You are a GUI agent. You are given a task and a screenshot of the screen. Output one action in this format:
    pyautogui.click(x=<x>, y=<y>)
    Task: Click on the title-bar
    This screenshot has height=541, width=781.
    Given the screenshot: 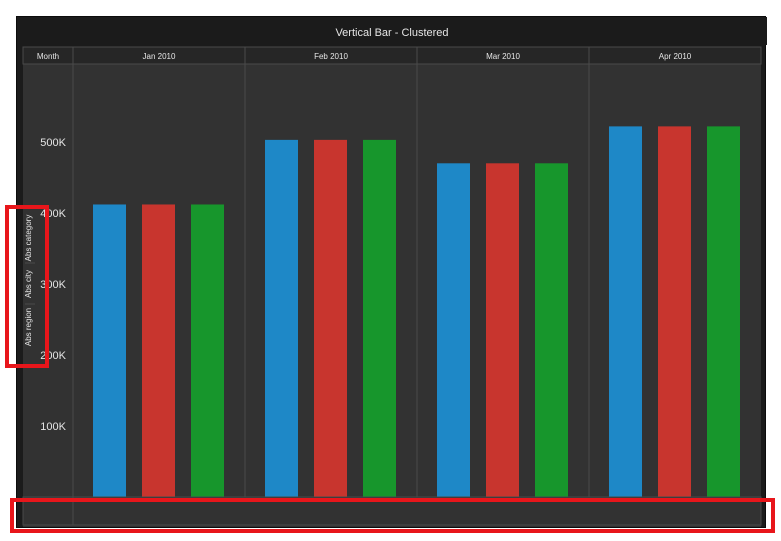 What is the action you would take?
    pyautogui.click(x=392, y=31)
    